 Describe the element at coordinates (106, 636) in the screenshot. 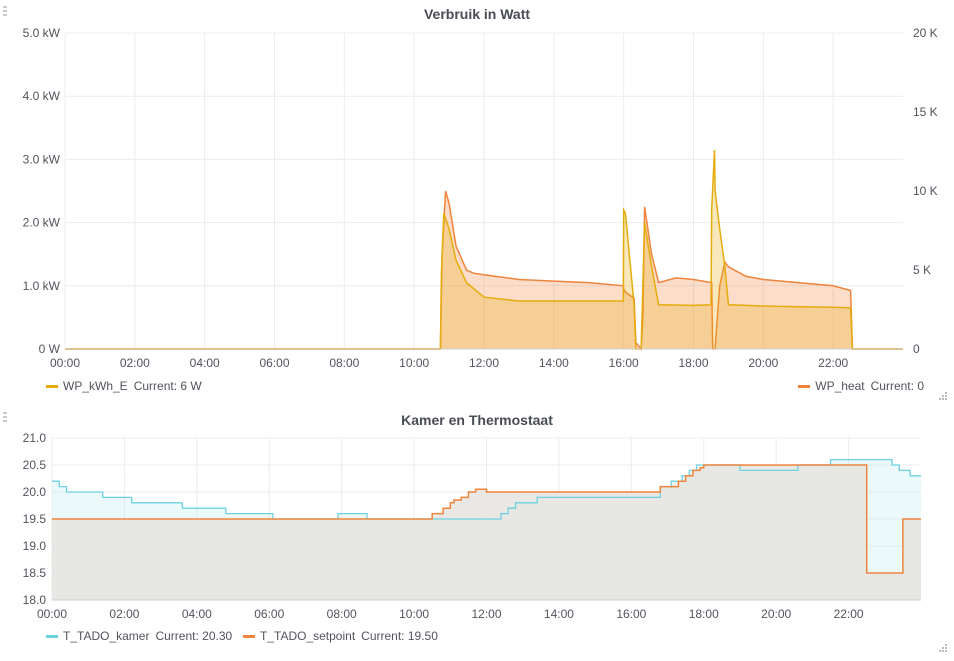

I see `legend-label: T_TADO_kamer` at that location.